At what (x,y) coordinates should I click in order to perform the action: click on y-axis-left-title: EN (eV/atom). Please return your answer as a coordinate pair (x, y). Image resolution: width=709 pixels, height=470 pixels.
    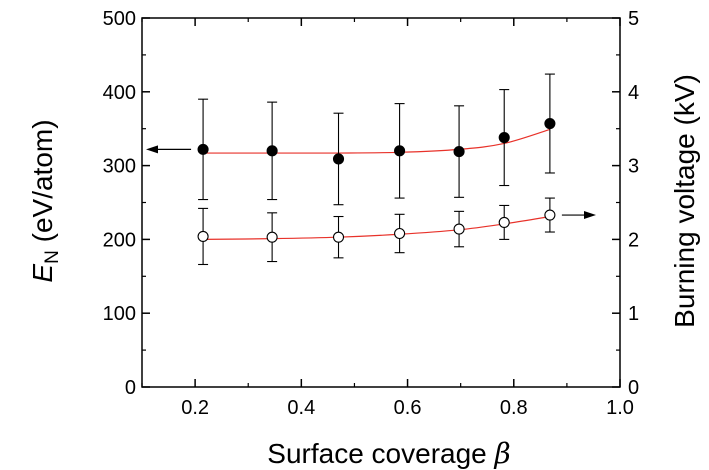
    Looking at the image, I should click on (45, 200).